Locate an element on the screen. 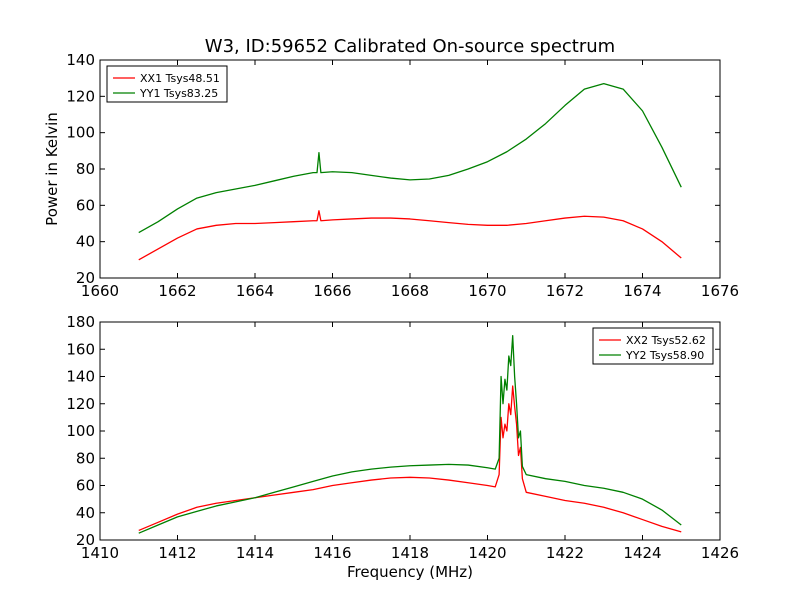  y-tick-label: 160 is located at coordinates (80, 349).